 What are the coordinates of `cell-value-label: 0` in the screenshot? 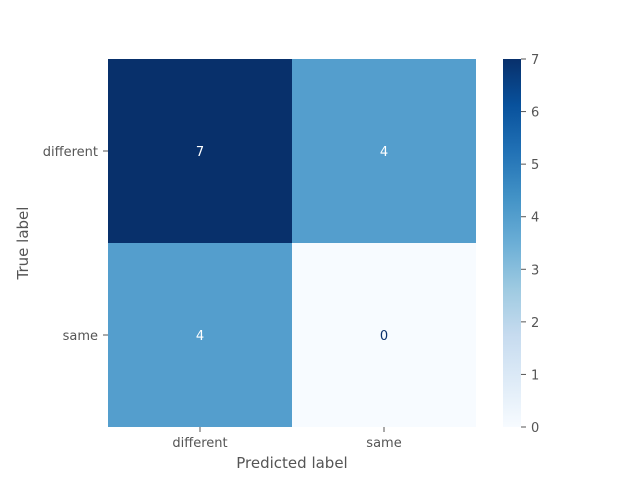 It's located at (384, 336).